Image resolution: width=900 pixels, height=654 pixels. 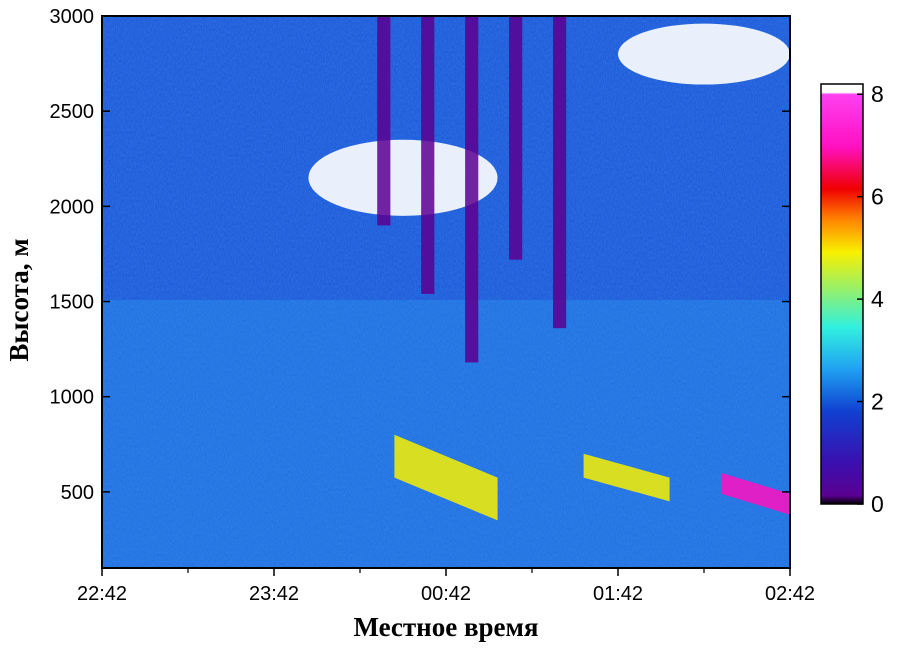 I want to click on x-tick-label: 22:42, so click(x=102, y=594).